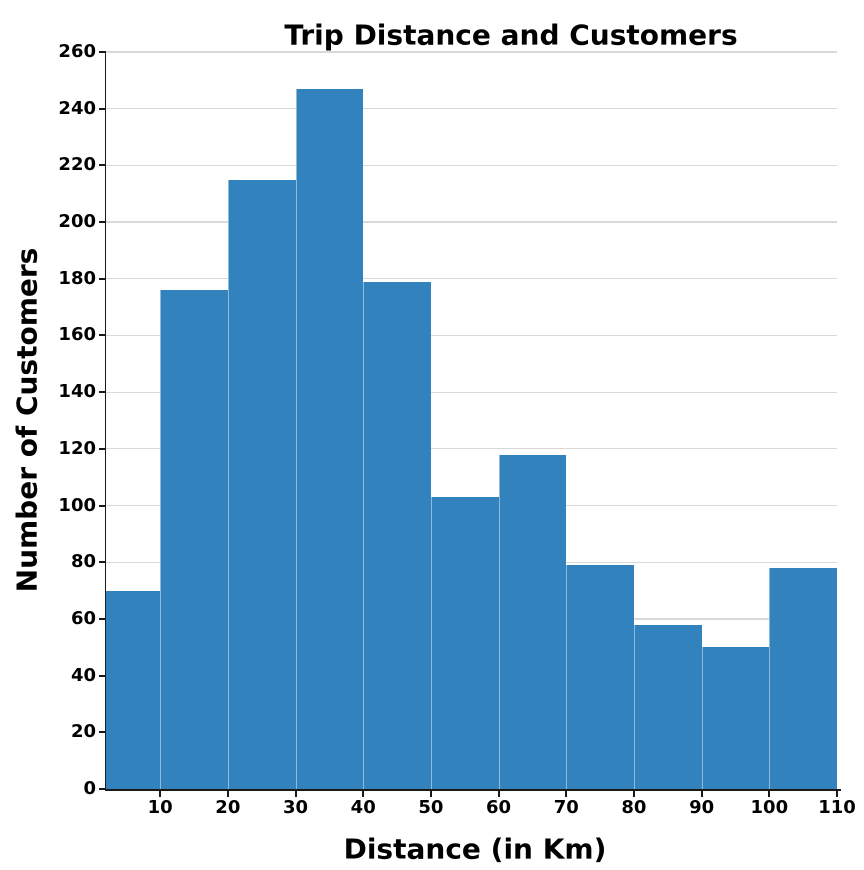 The height and width of the screenshot is (870, 864). Describe the element at coordinates (499, 807) in the screenshot. I see `x-tick-label: 60` at that location.